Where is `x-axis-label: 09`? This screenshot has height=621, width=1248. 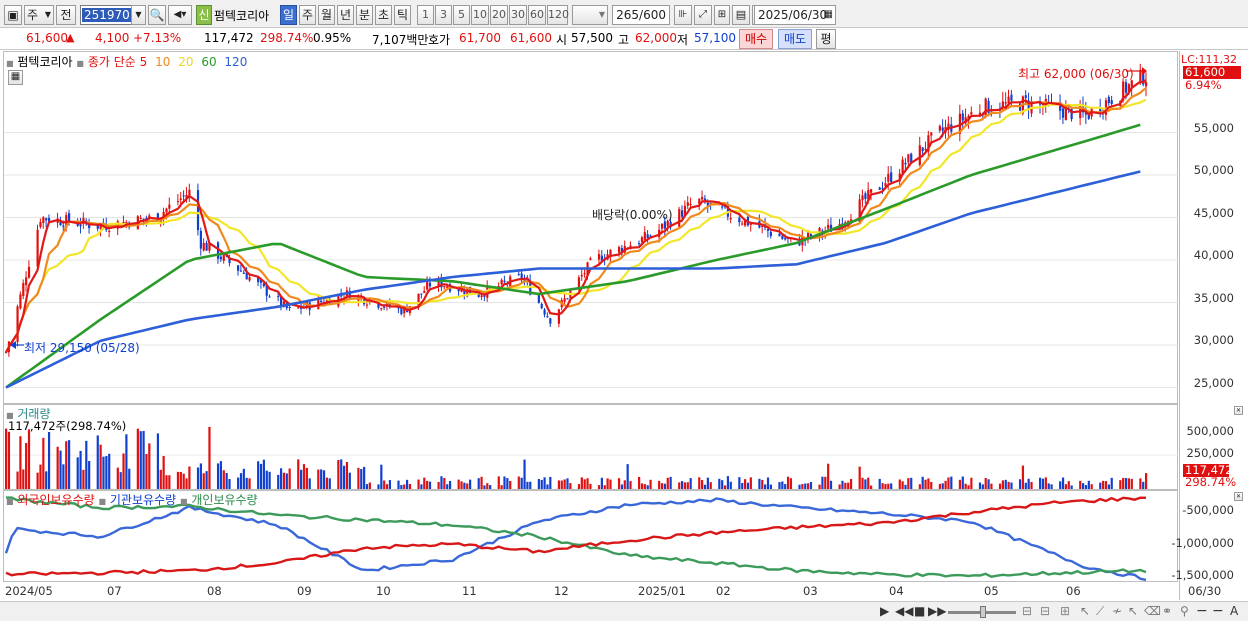 x-axis-label: 09 is located at coordinates (304, 591).